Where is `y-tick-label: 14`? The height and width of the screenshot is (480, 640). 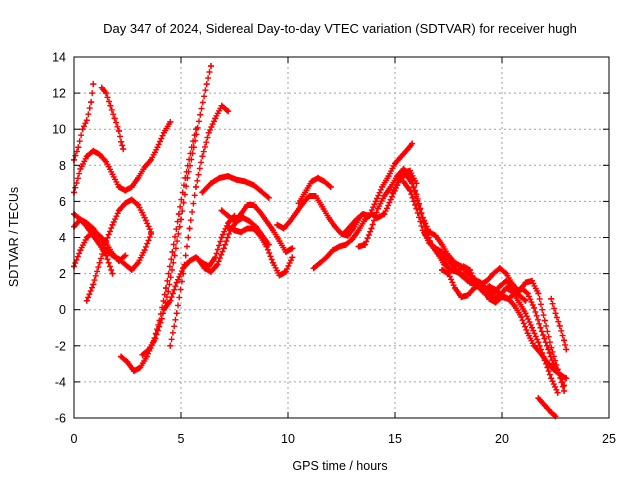 y-tick-label: 14 is located at coordinates (59, 58).